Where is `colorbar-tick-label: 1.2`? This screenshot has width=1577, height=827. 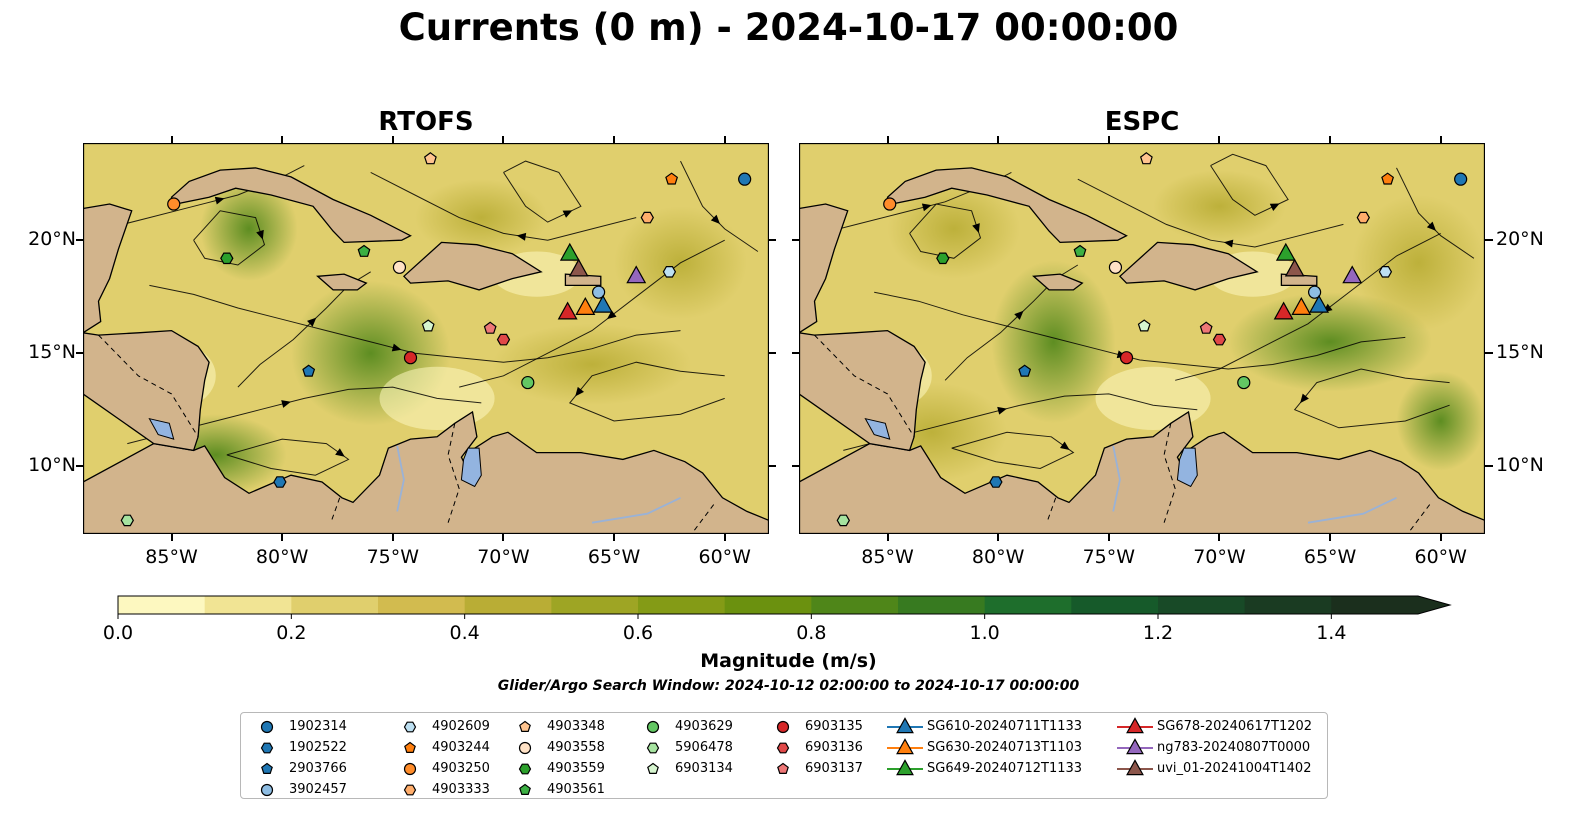 colorbar-tick-label: 1.2 is located at coordinates (1158, 633).